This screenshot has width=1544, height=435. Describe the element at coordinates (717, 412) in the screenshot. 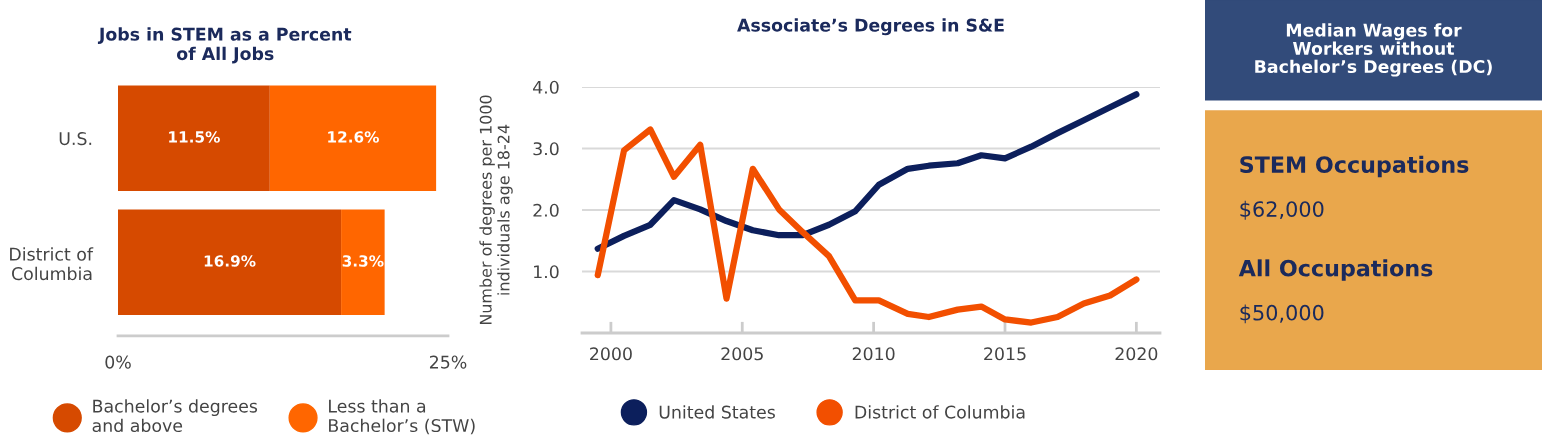

I see `legend-label: United States` at that location.